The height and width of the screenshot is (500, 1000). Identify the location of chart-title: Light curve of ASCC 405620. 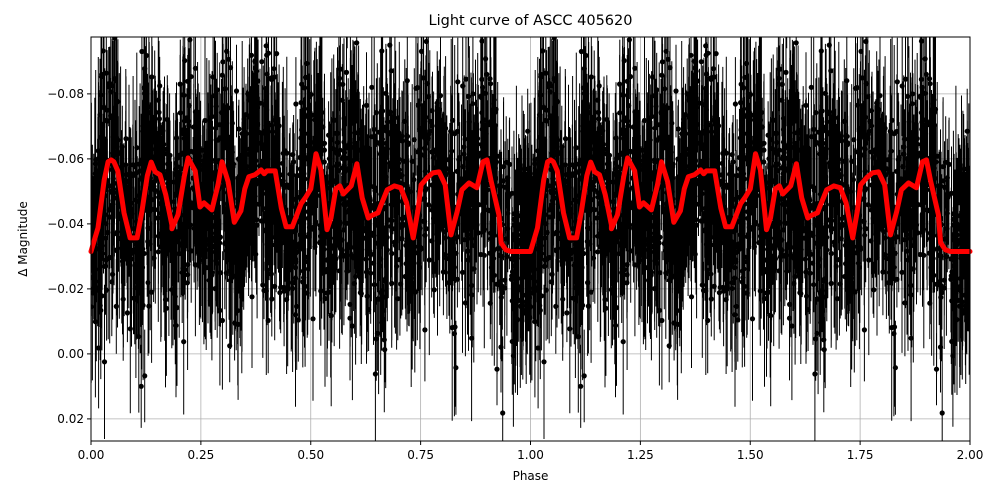
(530, 21).